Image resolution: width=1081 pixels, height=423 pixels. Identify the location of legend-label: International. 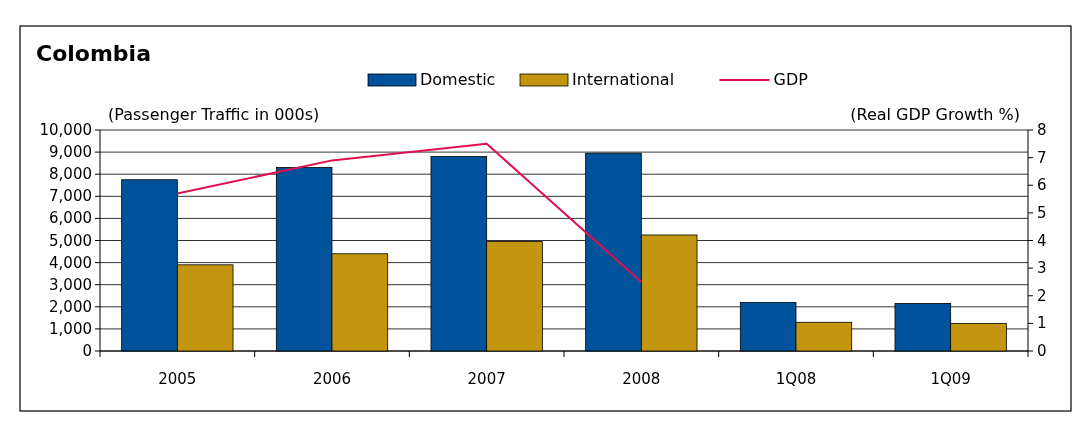
(623, 79).